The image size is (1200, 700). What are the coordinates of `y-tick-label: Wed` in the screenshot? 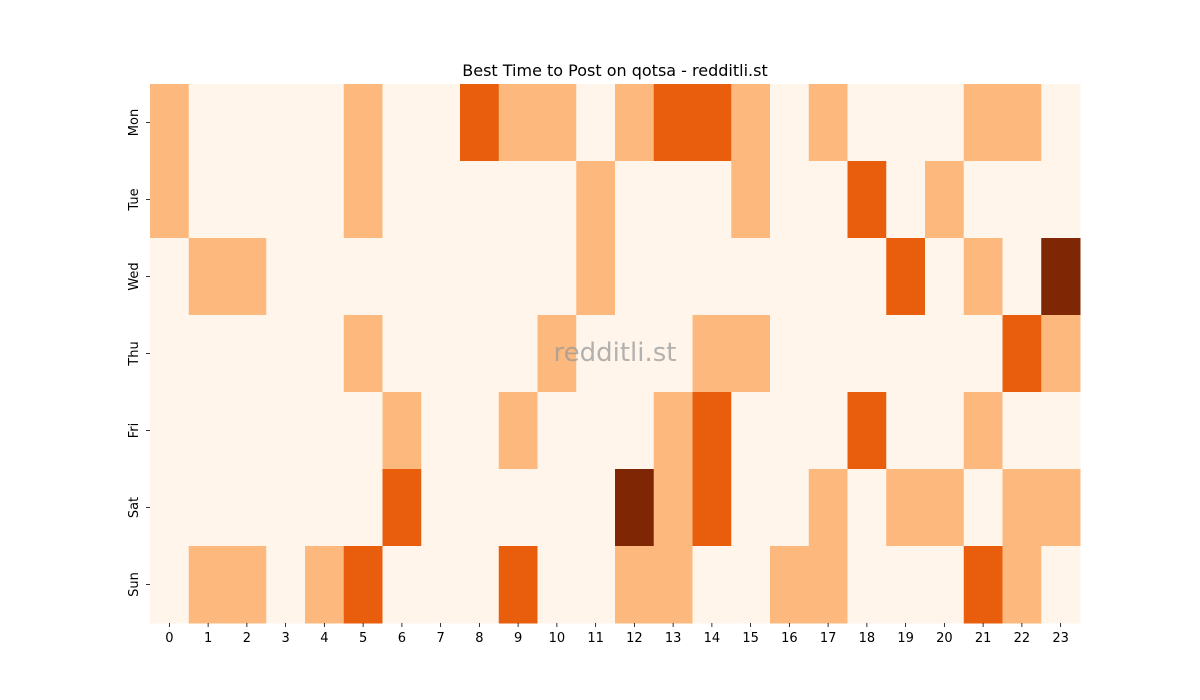 It's located at (134, 276).